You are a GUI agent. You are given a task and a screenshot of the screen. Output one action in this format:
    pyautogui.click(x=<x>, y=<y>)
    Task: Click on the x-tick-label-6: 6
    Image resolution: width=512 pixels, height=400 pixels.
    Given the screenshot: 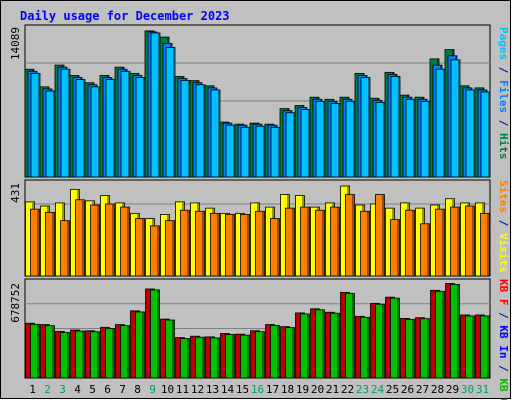 What is the action you would take?
    pyautogui.click(x=107, y=389)
    